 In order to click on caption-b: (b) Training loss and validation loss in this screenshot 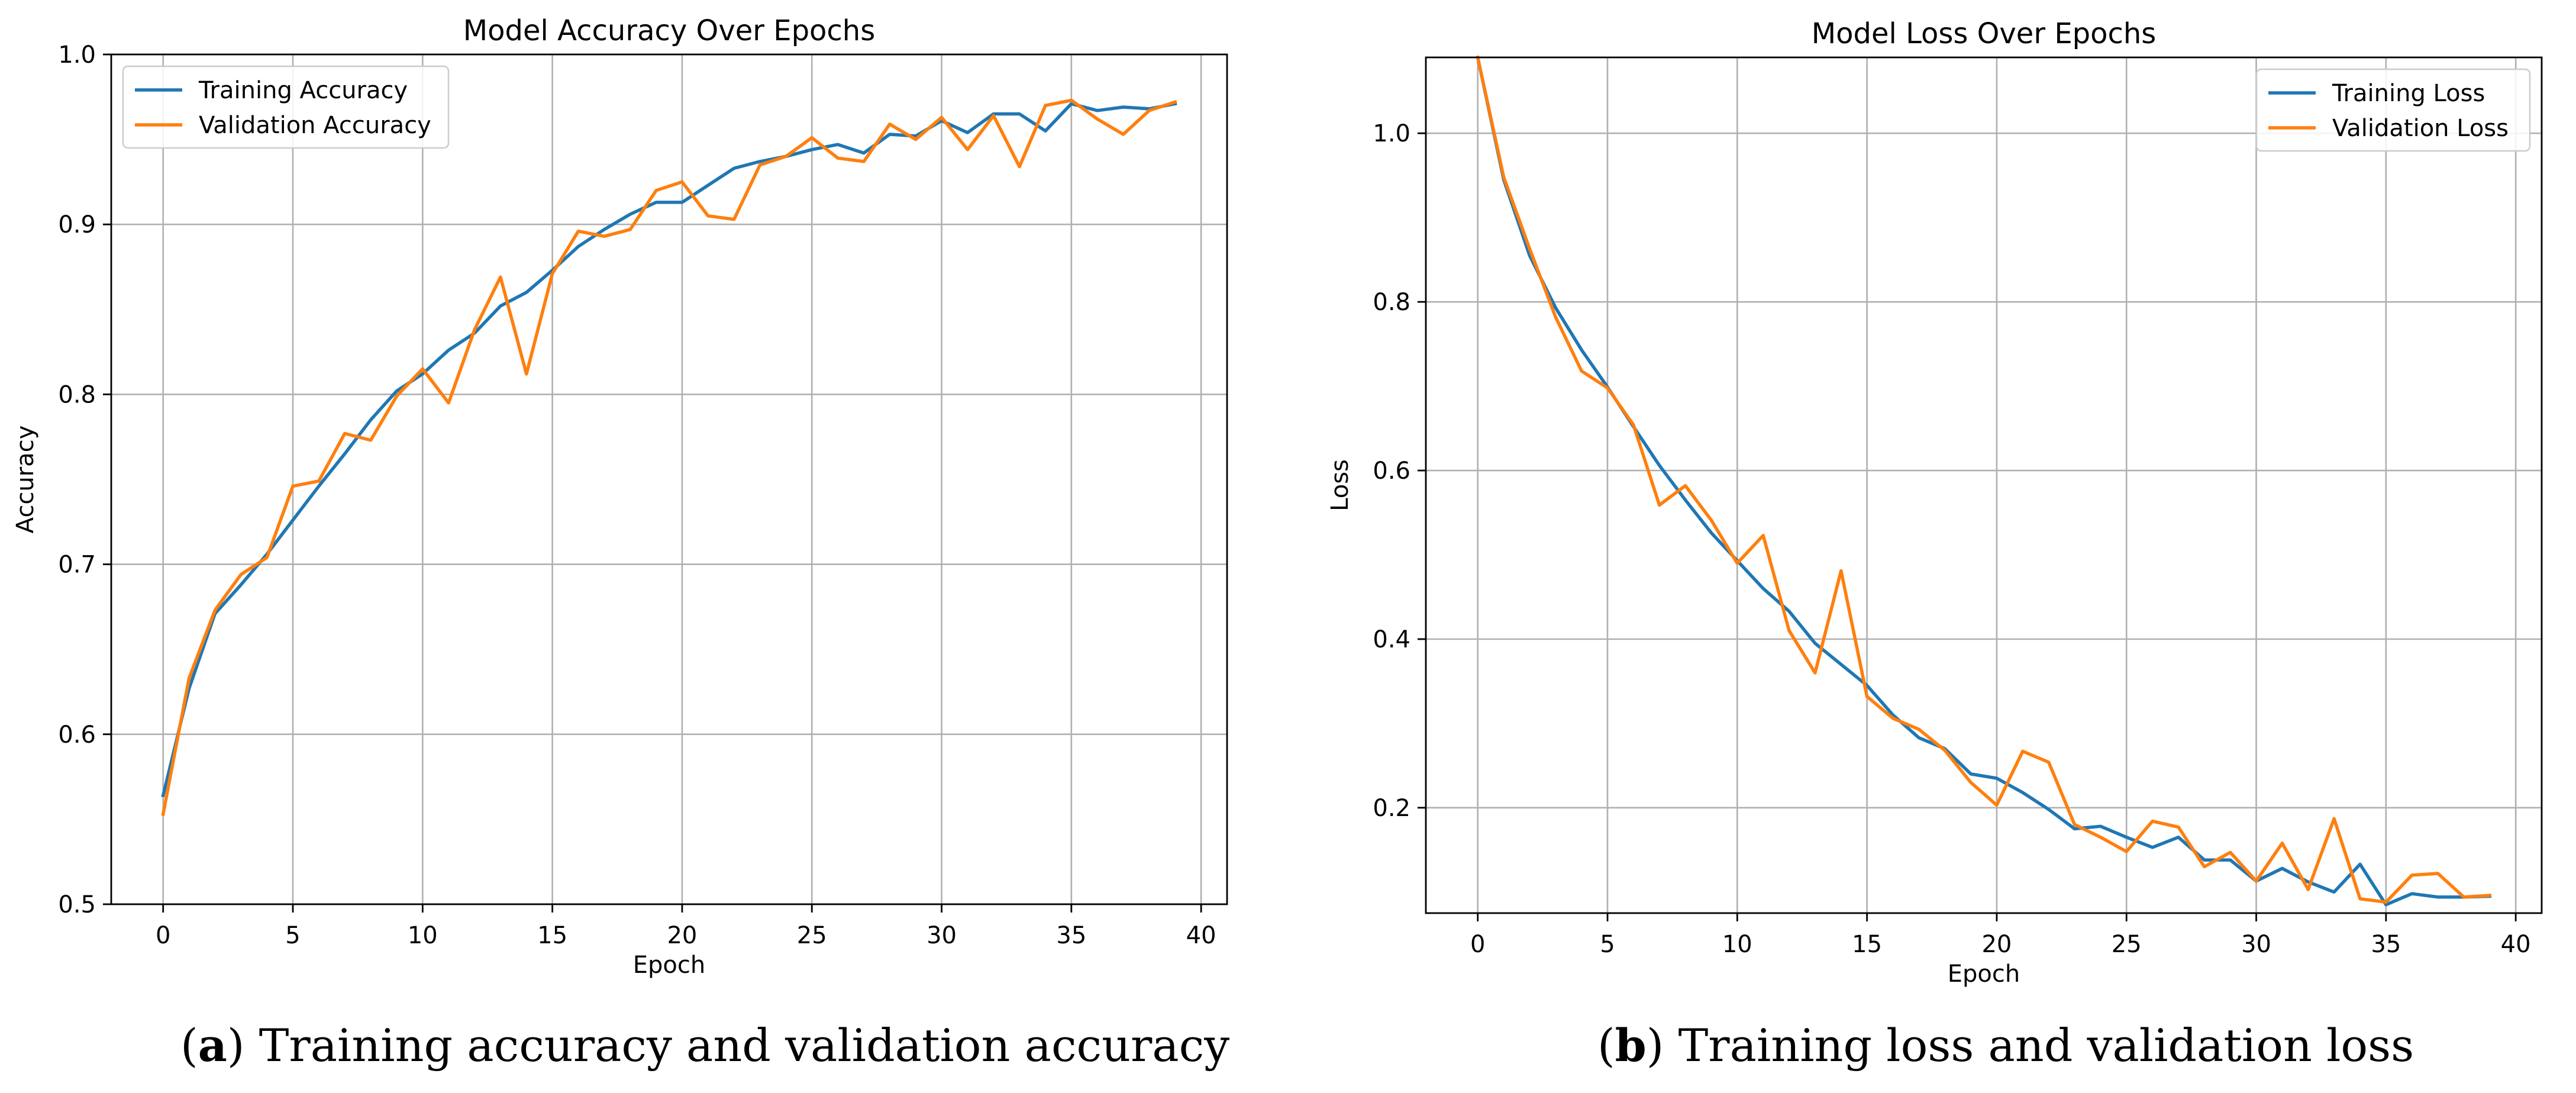, I will do `click(2005, 1045)`.